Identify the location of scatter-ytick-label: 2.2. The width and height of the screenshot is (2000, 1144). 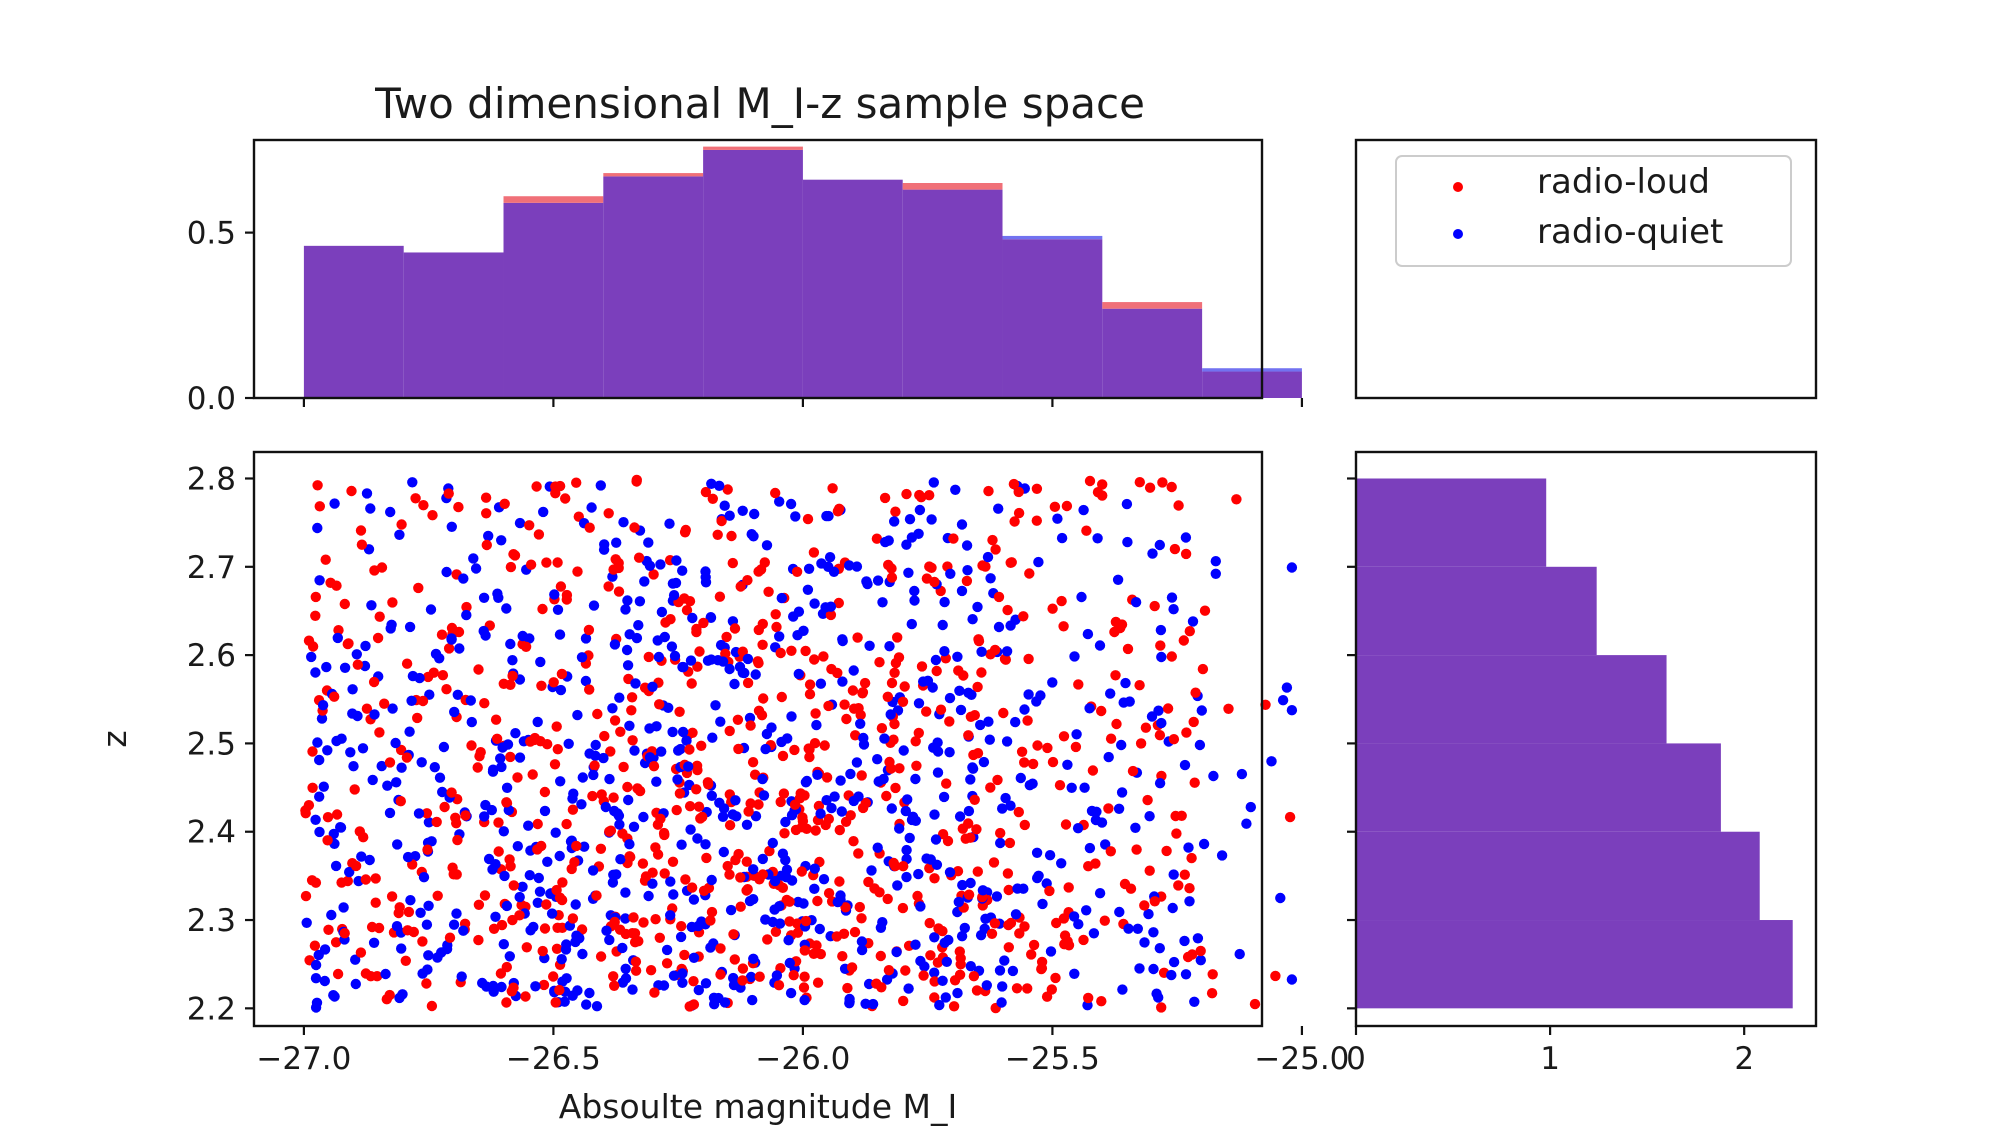
(211, 1009).